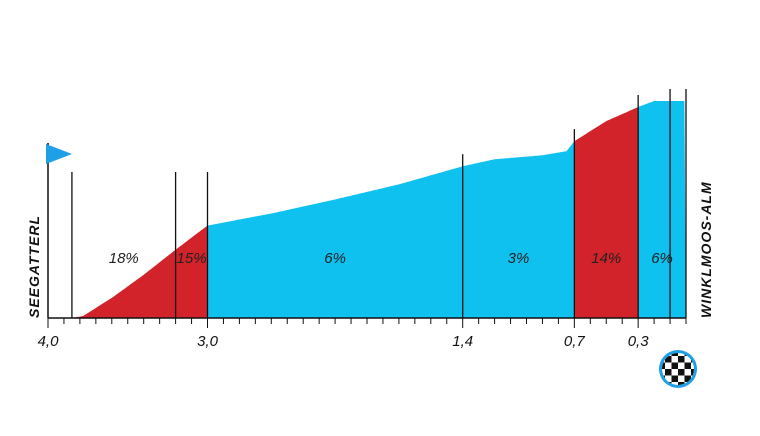 This screenshot has height=436, width=760. I want to click on start-flag-icon, so click(59, 230).